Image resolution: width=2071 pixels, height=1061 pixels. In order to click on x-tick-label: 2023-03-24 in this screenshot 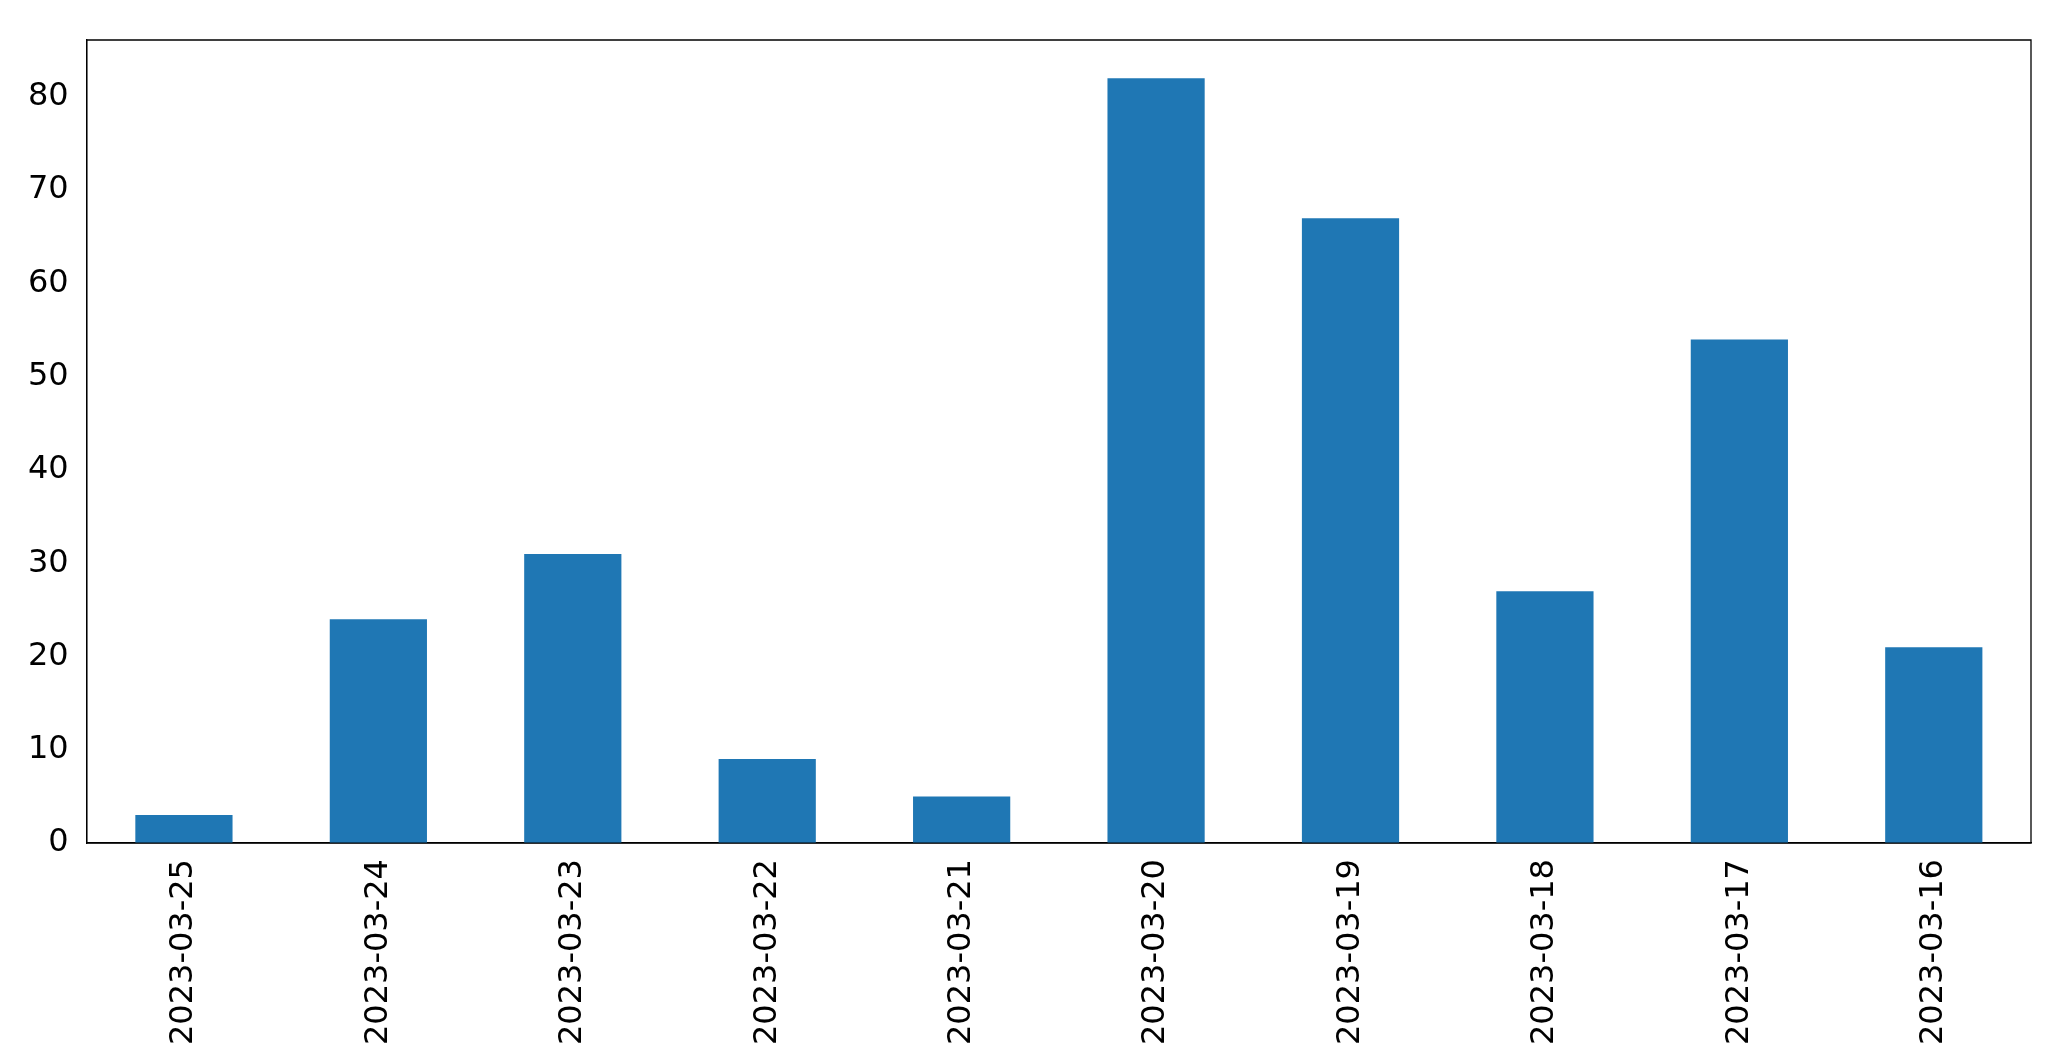, I will do `click(375, 952)`.